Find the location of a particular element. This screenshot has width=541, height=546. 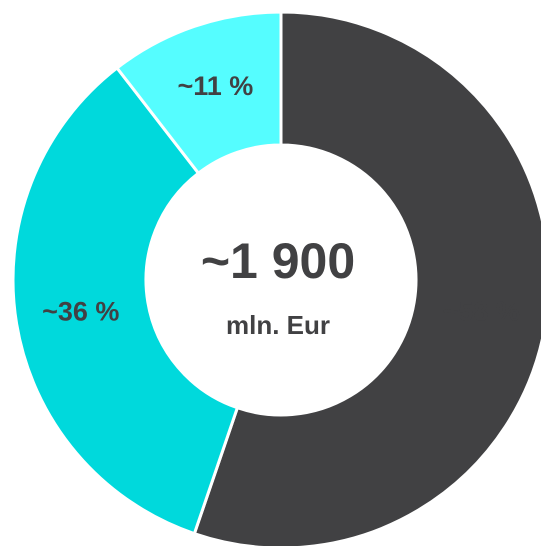

value-label: ~11 % is located at coordinates (215, 86).